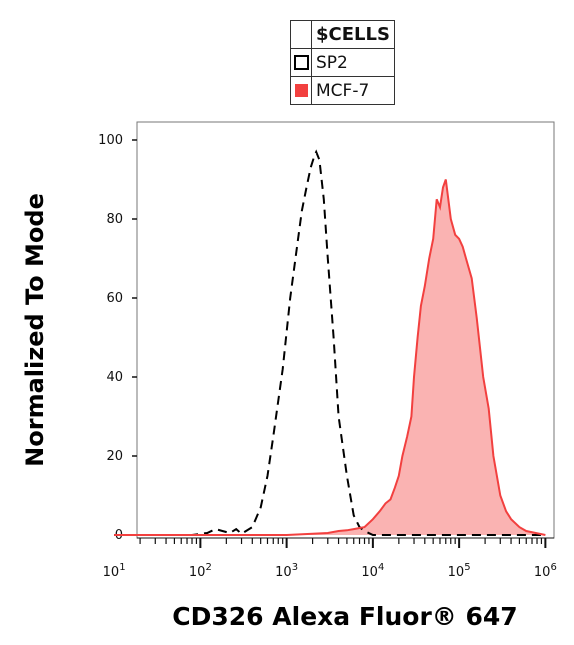  I want to click on x-tick-label: 10⁵, so click(459, 571).